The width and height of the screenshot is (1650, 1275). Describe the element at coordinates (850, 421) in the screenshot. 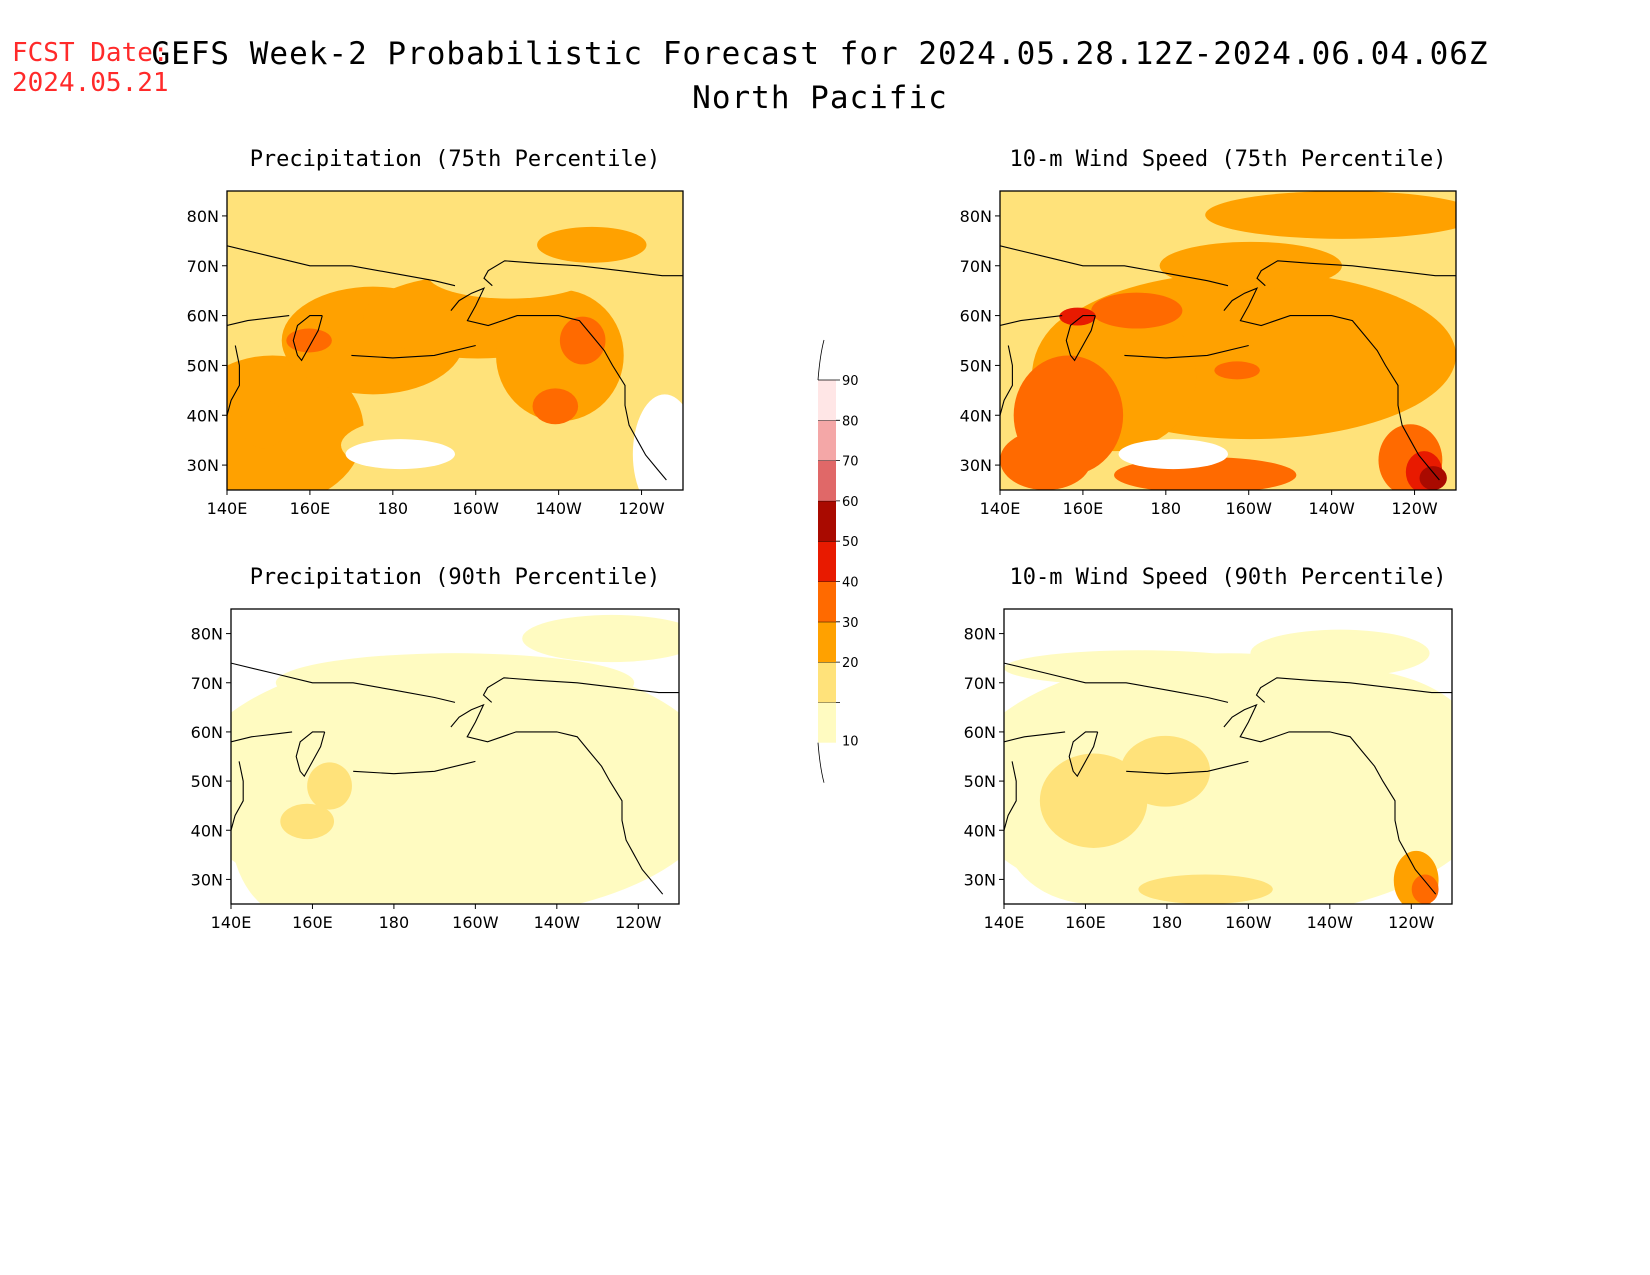

I see `colorbar-label: 80` at that location.